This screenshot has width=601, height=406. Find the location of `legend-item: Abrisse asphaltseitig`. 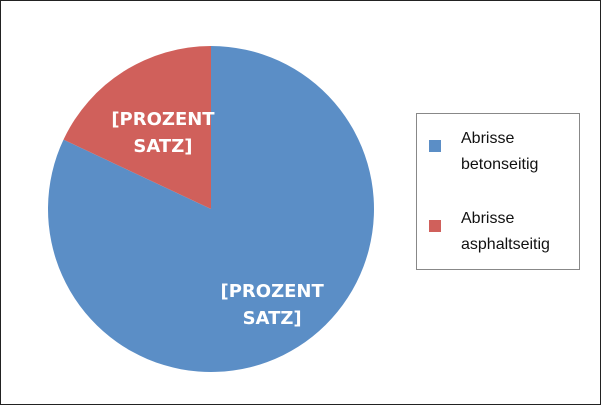

legend-item: Abrisse asphaltseitig is located at coordinates (504, 232).